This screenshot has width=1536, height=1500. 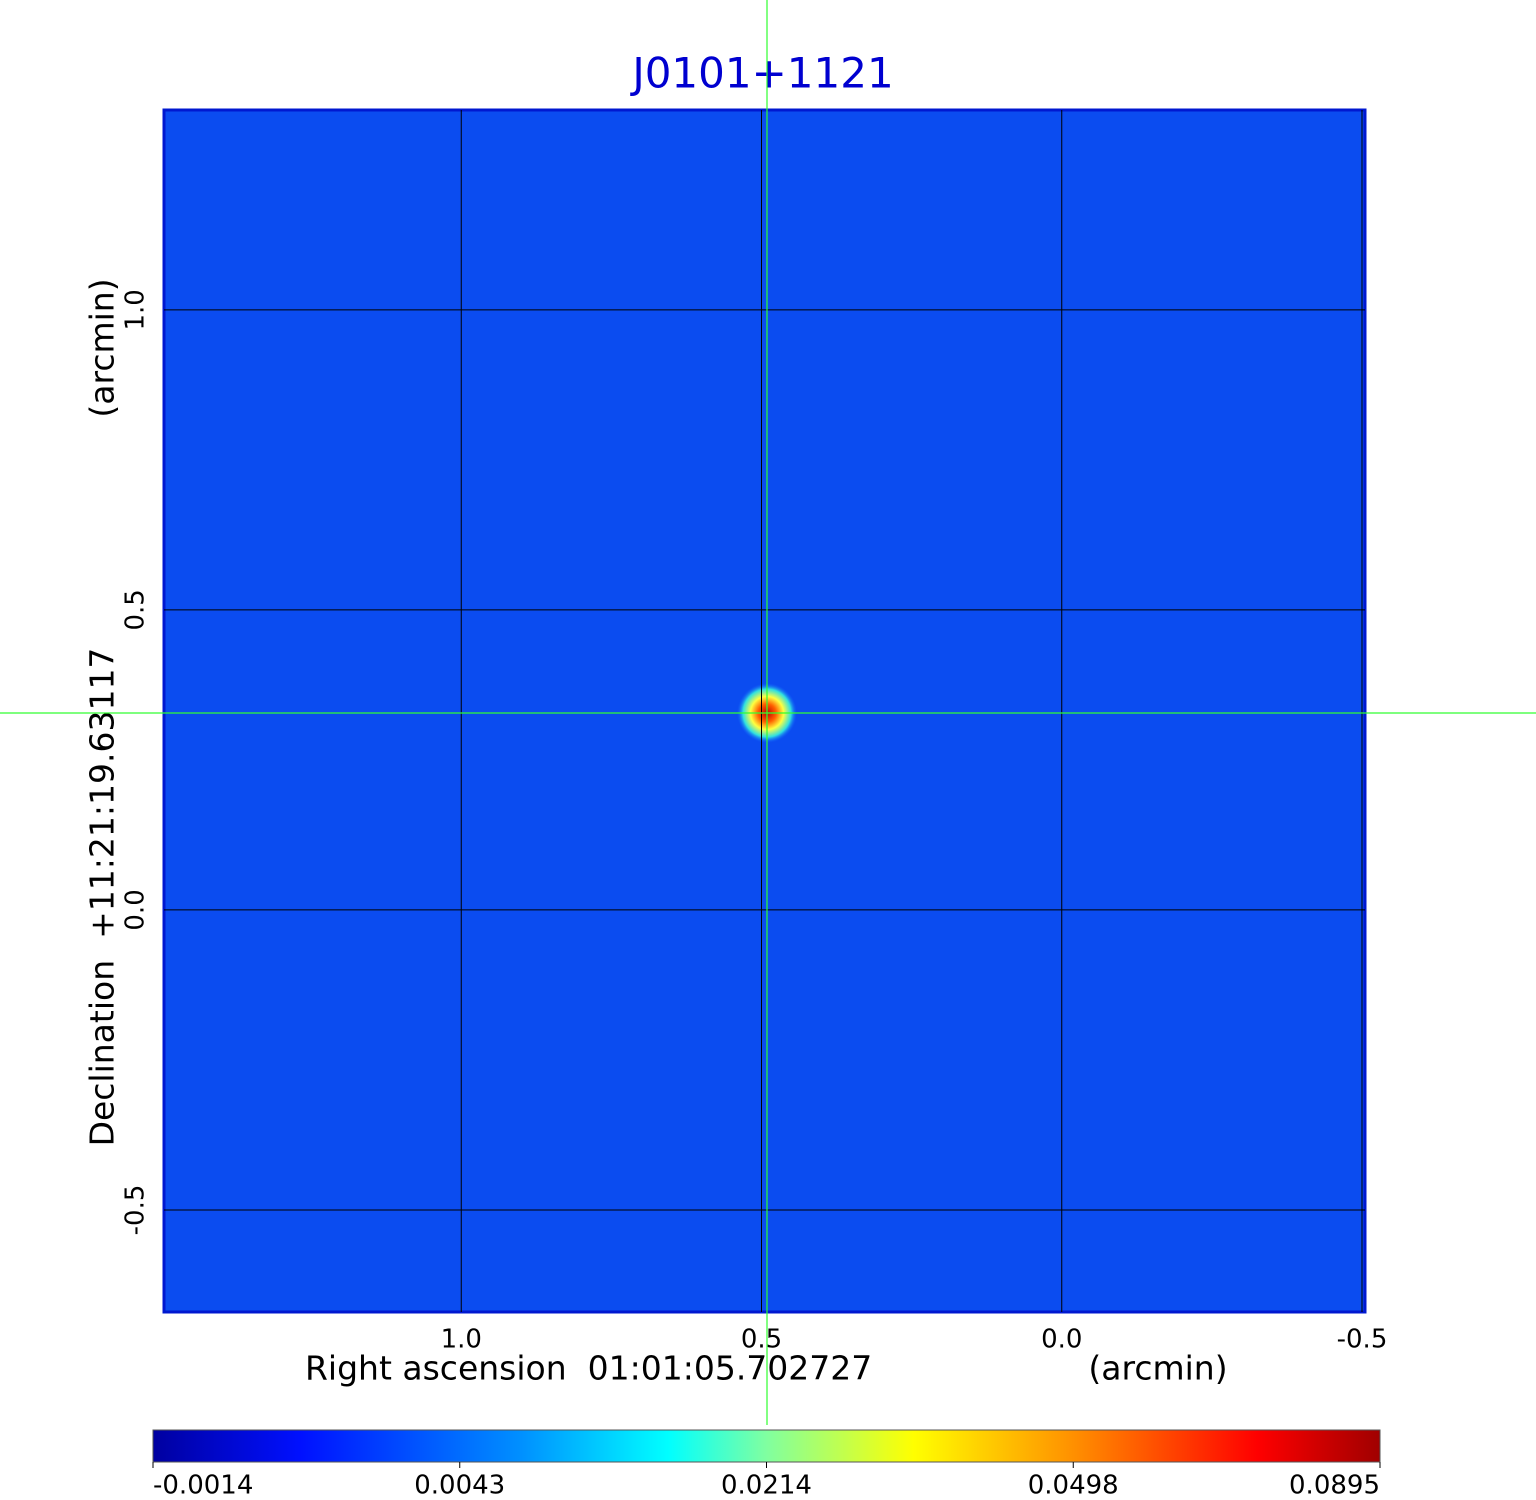 What do you see at coordinates (459, 1485) in the screenshot?
I see `colorbar-tick-label: 0.0043` at bounding box center [459, 1485].